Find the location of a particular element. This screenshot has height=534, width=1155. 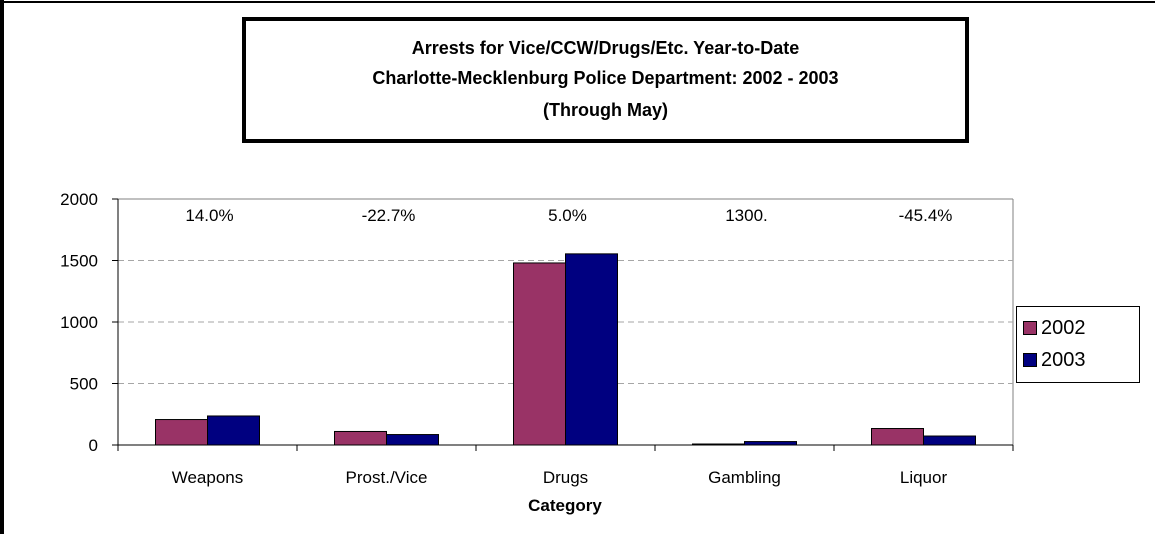

y-tick-label: 500 is located at coordinates (84, 384).